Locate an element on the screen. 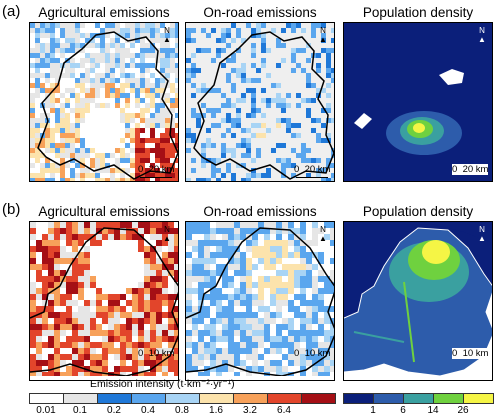 The image size is (500, 417). north-arrow-b3: N ▲ is located at coordinates (482, 234).